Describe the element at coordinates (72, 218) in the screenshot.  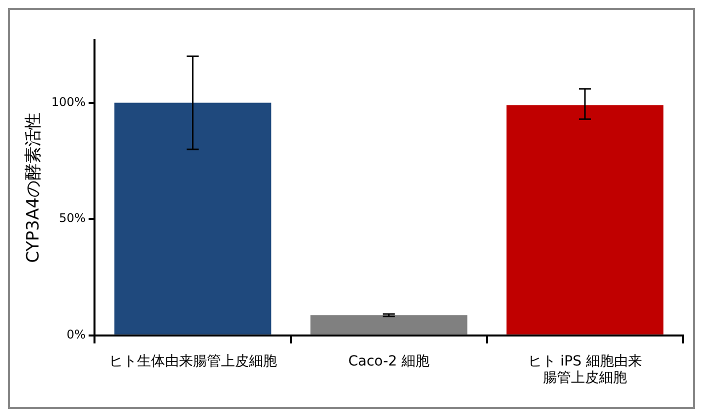
I see `y-tick-label: 50%` at that location.